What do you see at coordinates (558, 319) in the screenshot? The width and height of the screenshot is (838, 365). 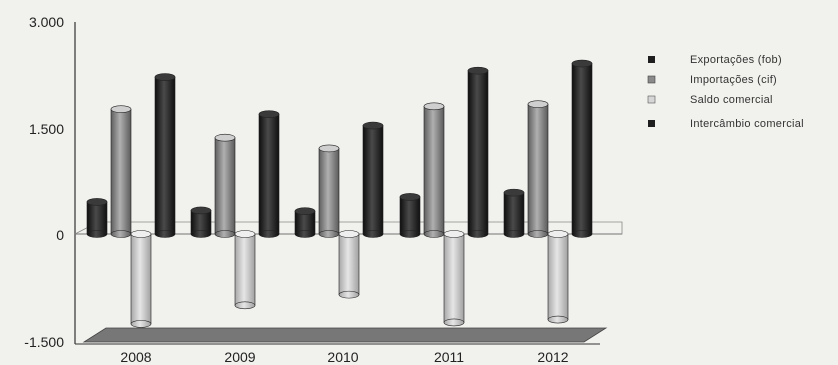 I see `bar-saldo-2012-base` at bounding box center [558, 319].